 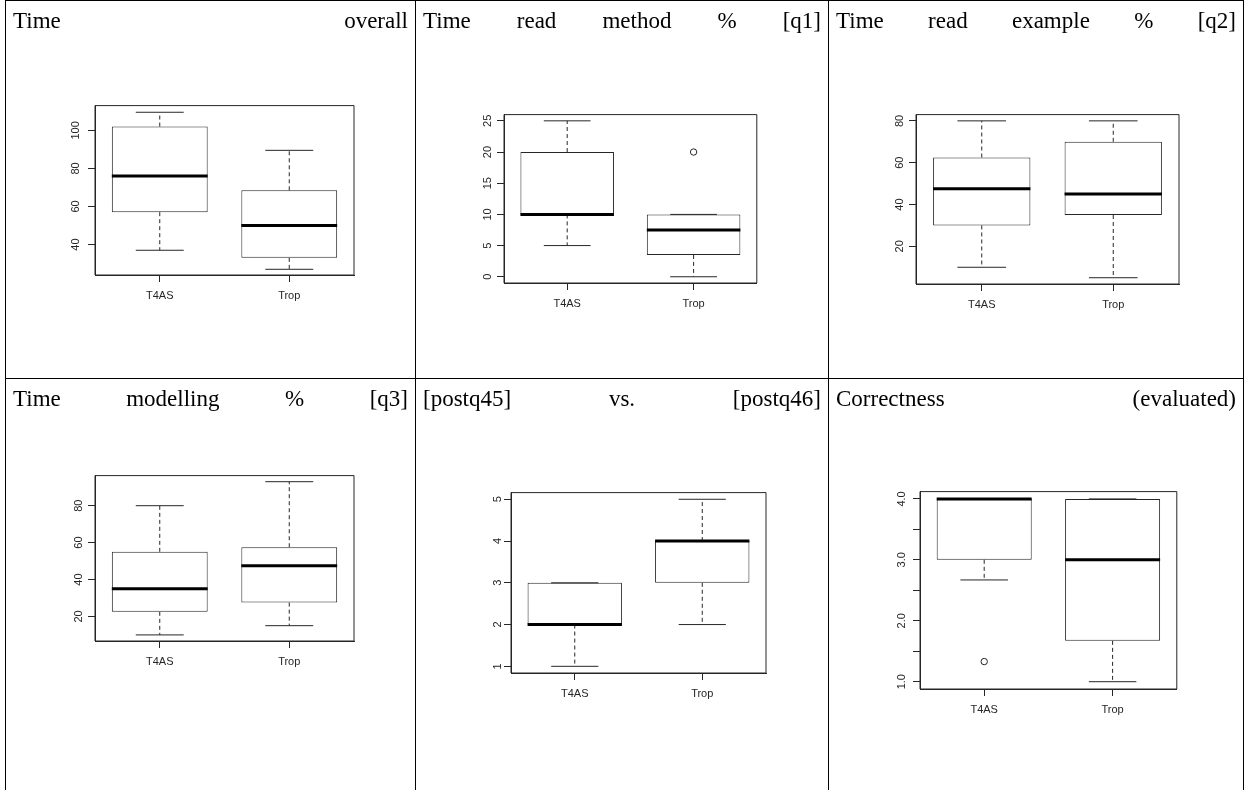 What do you see at coordinates (210, 21) in the screenshot?
I see `chart-title: Time overall` at bounding box center [210, 21].